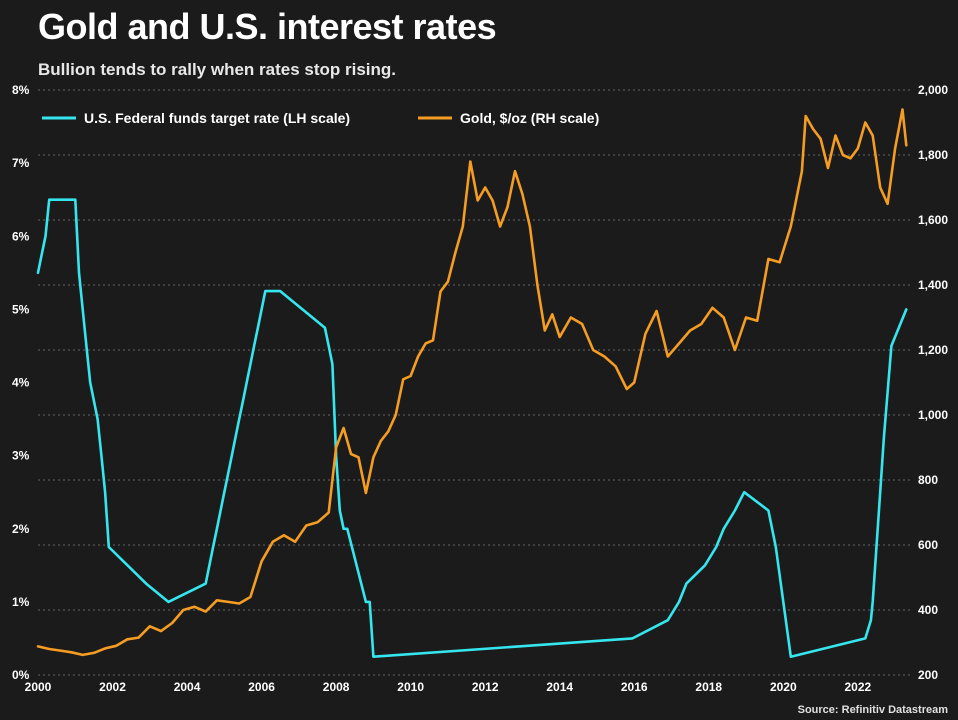 Image resolution: width=958 pixels, height=720 pixels. Describe the element at coordinates (933, 350) in the screenshot. I see `right-tick-label: 1,200` at that location.